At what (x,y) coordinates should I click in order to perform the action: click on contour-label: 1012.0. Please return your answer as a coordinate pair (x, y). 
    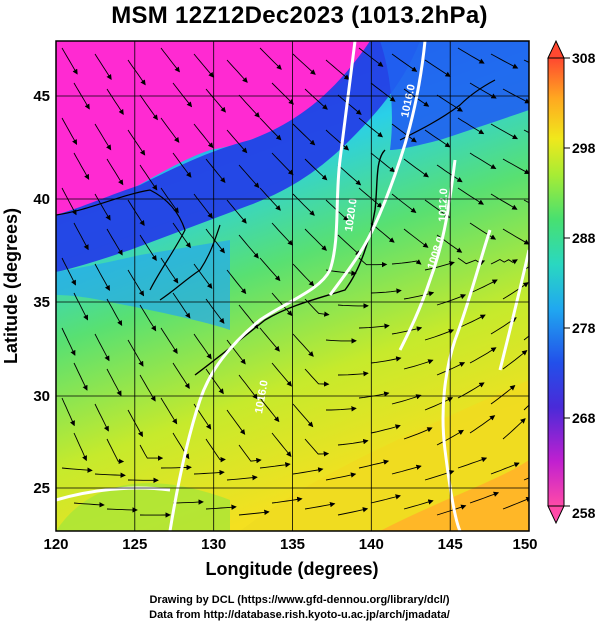
    Looking at the image, I should click on (443, 205).